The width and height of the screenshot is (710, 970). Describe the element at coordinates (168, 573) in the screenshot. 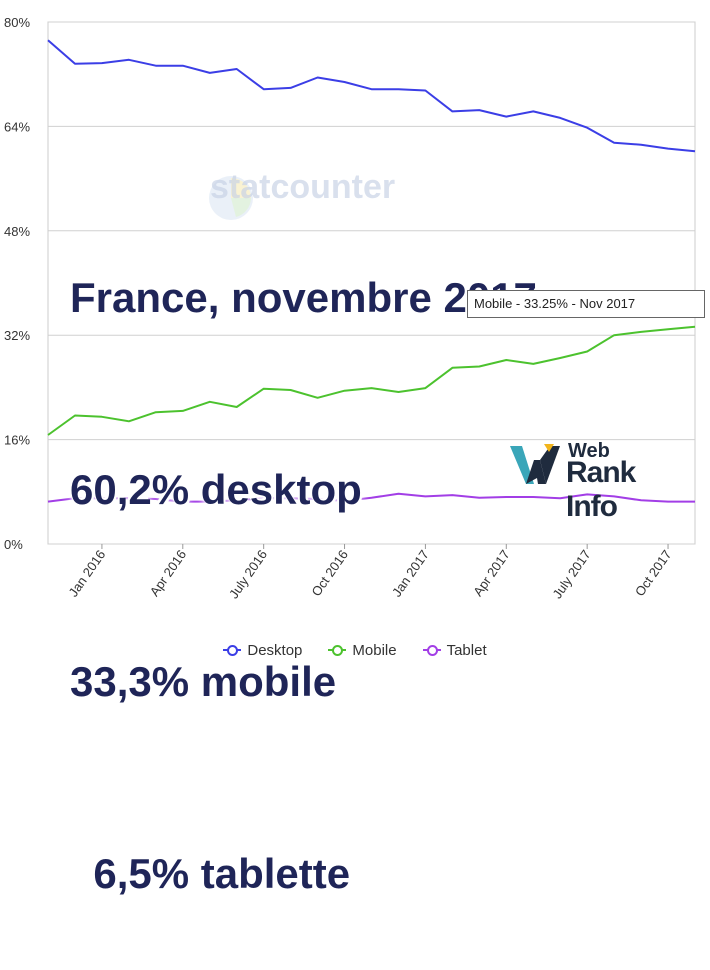

I see `x-tick-label: Apr 2016` at that location.